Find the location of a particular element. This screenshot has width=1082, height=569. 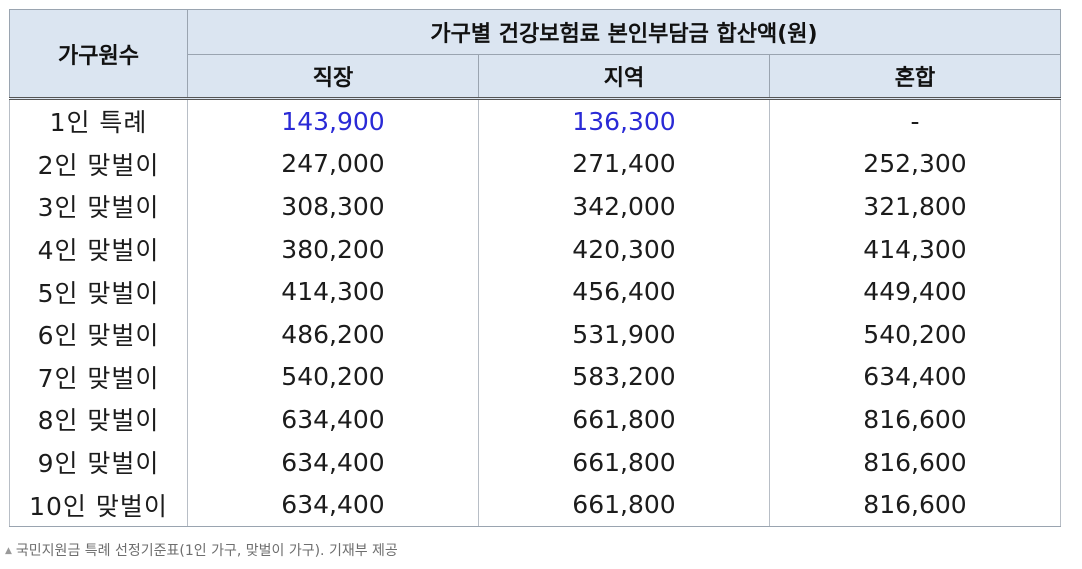

caption-text: 국민지원금 특례 선정기준표(1인 가구, 맞벌이 가구). 기재부 제공 is located at coordinates (206, 551).